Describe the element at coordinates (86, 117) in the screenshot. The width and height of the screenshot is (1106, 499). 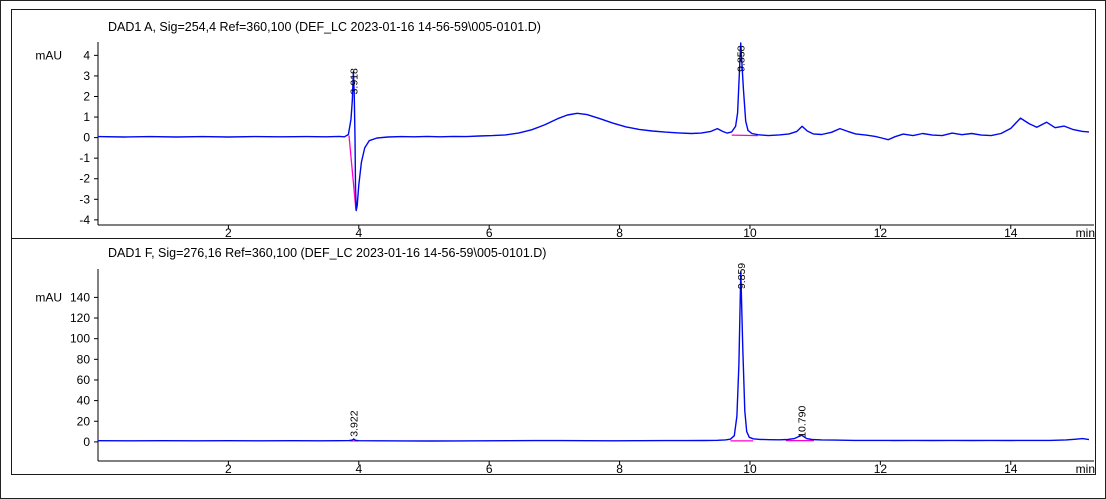
I see `y-tick-label: 1` at that location.